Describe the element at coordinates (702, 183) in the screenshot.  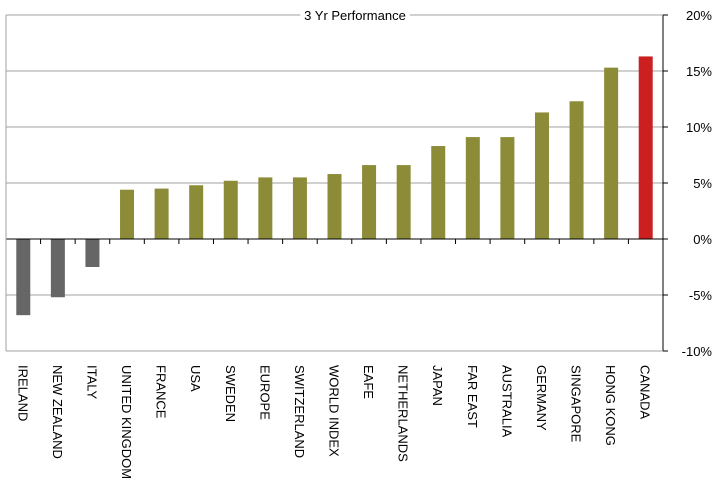
I see `y-tick-label: 5%` at that location.